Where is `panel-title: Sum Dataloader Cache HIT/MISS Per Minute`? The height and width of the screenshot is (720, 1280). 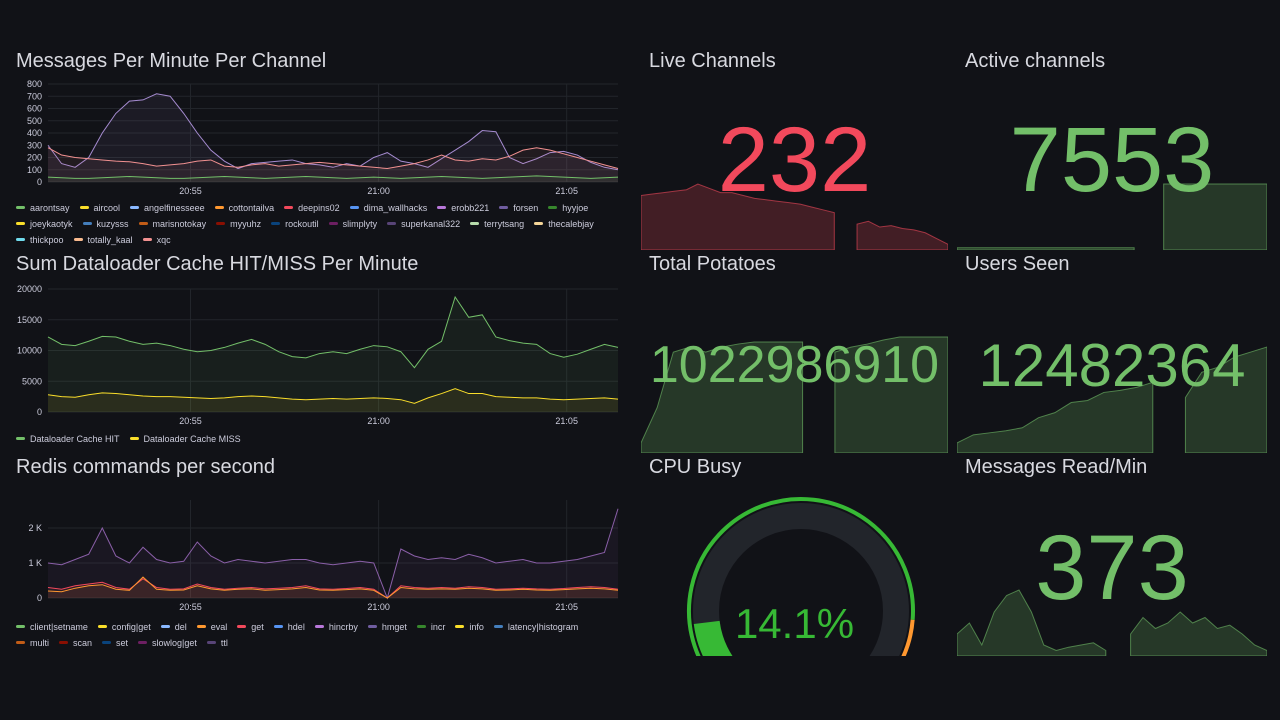
panel-title: Sum Dataloader Cache HIT/MISS Per Minute is located at coordinates (217, 264).